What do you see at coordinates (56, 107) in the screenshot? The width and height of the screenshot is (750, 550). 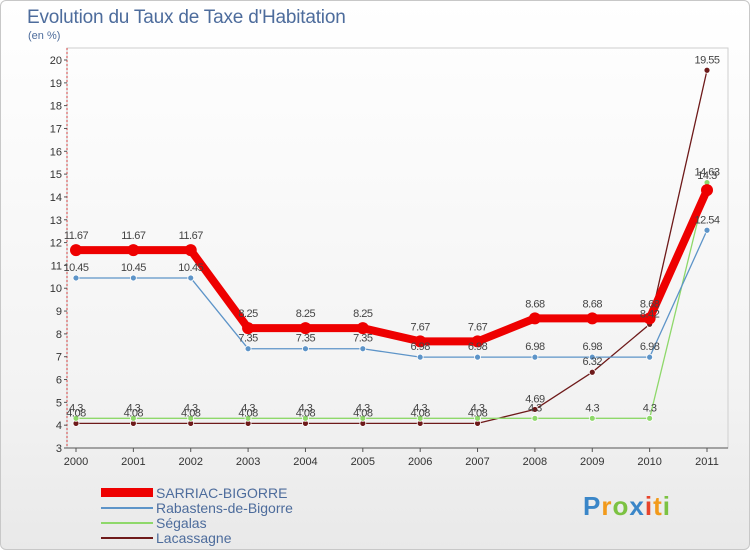 I see `y-tick-label: 18` at bounding box center [56, 107].